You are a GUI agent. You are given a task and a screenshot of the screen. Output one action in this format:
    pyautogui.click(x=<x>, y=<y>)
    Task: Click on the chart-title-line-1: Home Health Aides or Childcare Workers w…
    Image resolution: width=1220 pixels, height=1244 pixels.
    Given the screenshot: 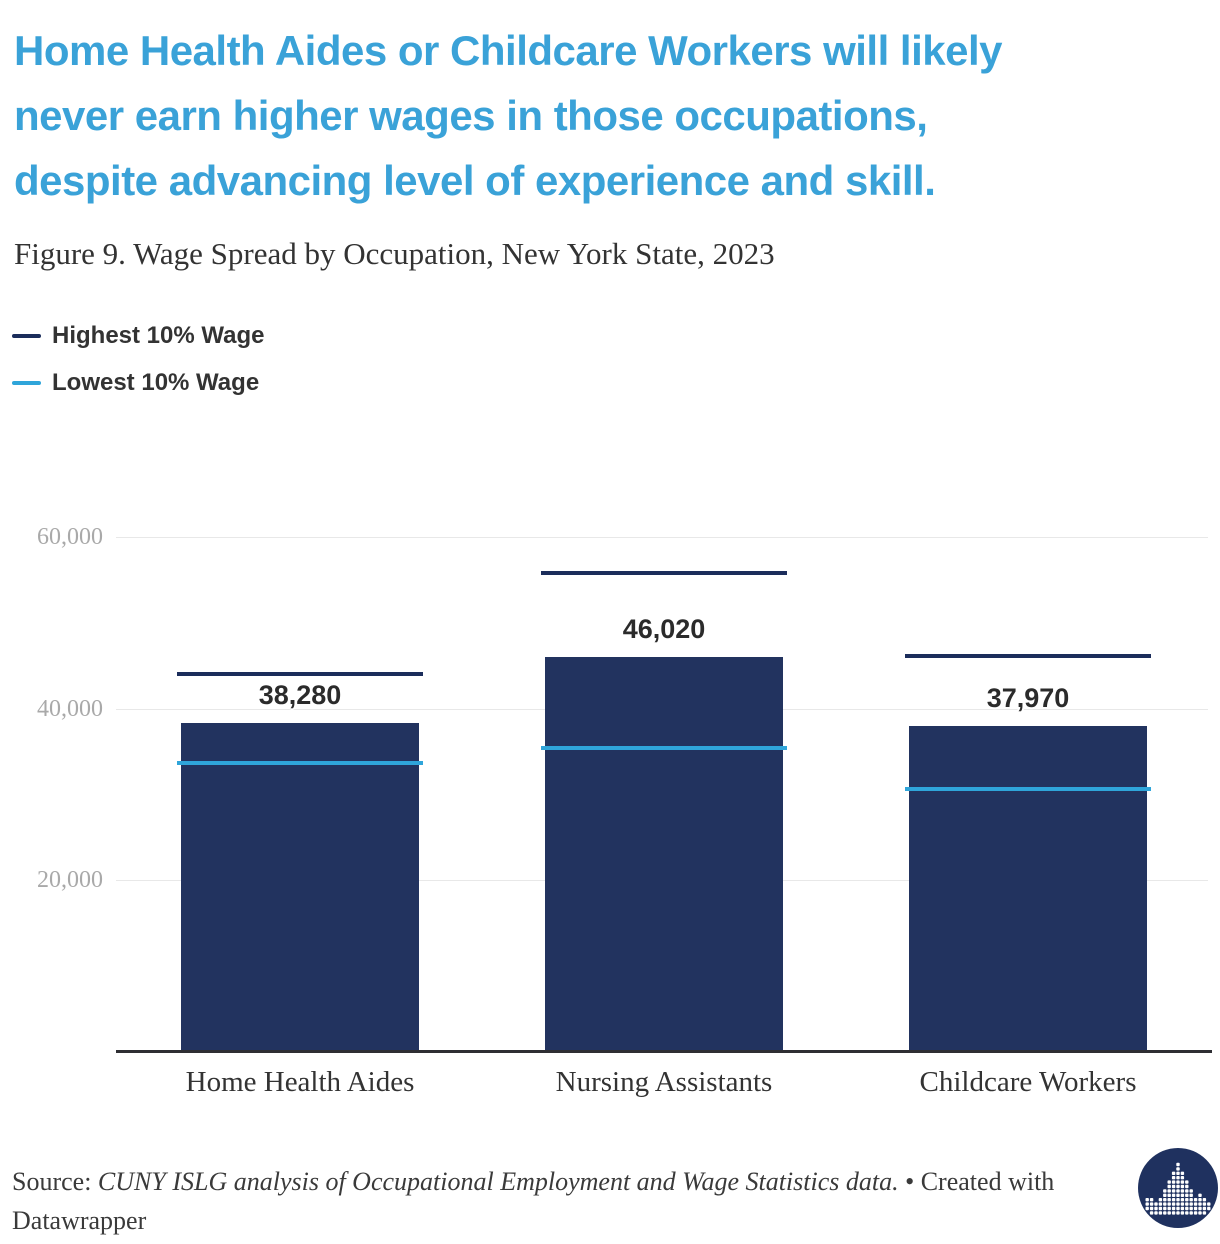 What is the action you would take?
    pyautogui.click(x=508, y=50)
    